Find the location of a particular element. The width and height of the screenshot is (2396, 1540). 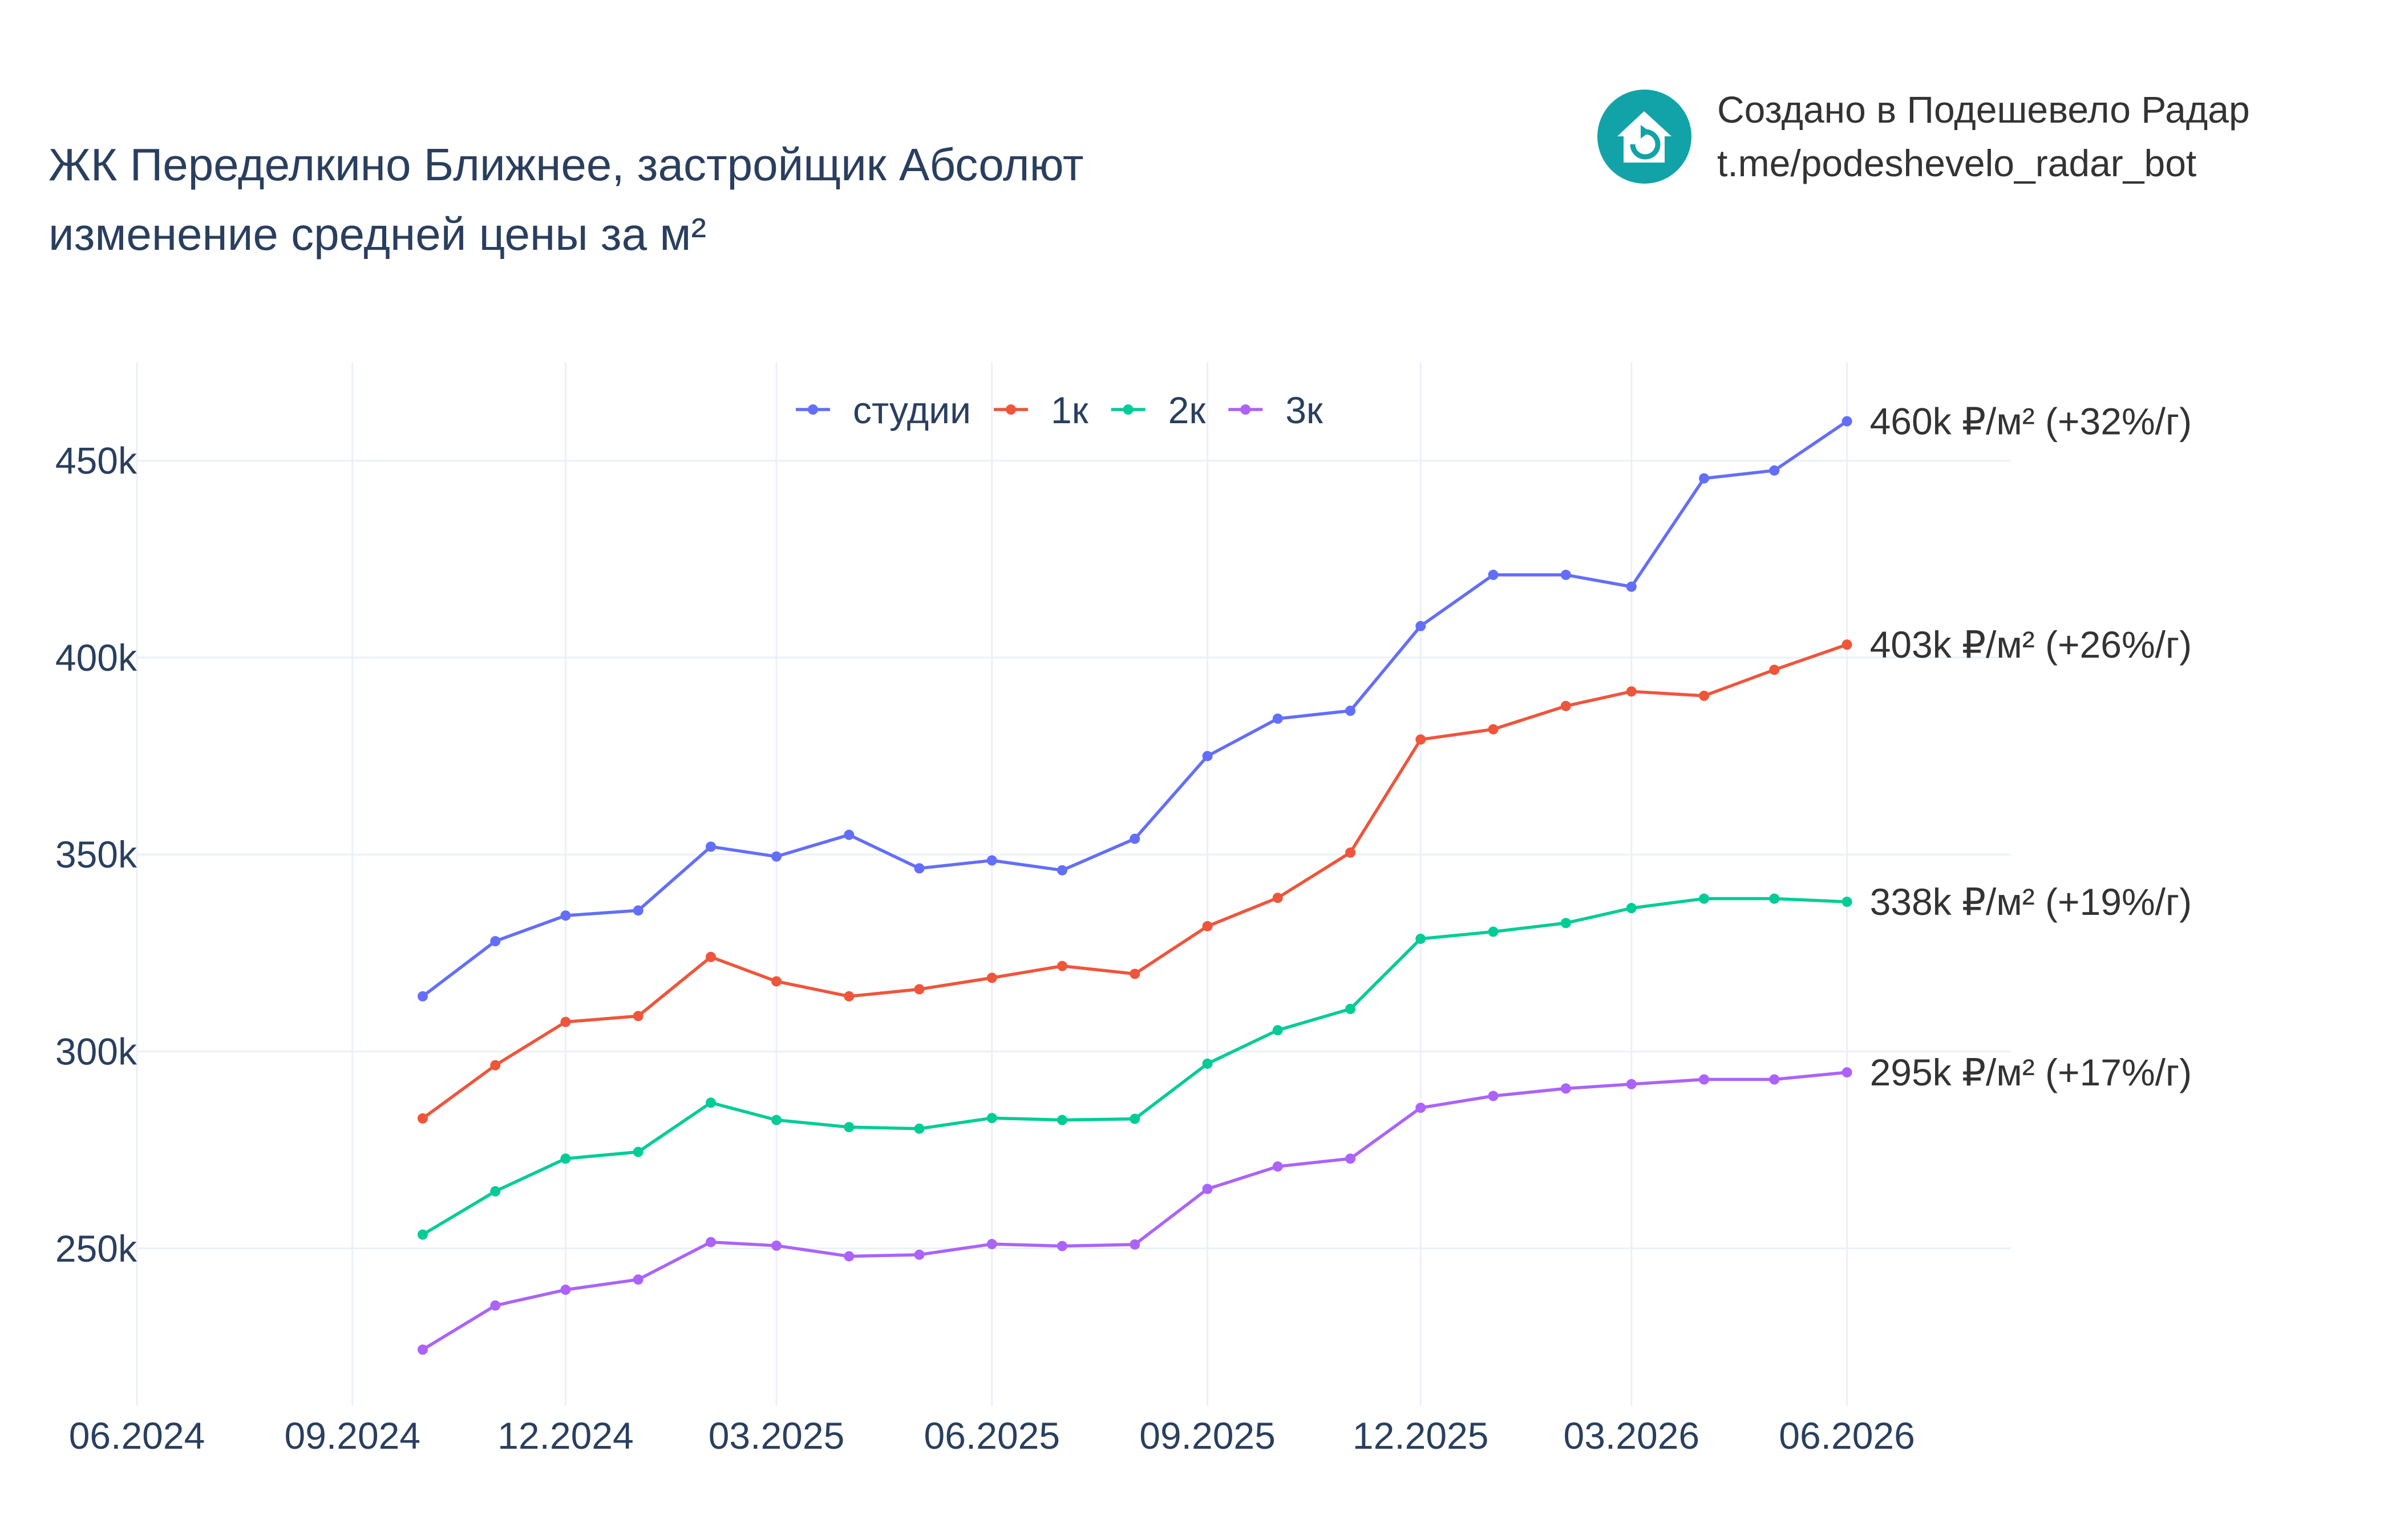

y-tick-label: 300k is located at coordinates (96, 1051).